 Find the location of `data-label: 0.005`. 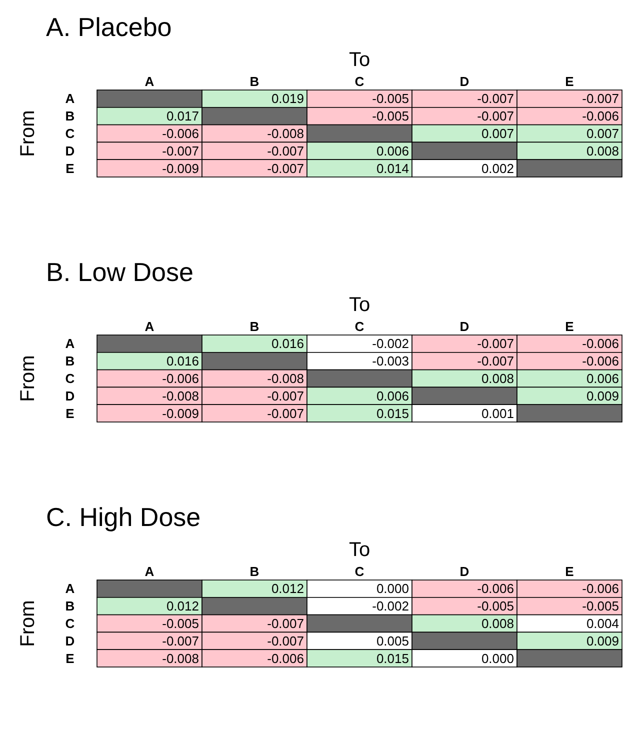

data-label: 0.005 is located at coordinates (392, 640).